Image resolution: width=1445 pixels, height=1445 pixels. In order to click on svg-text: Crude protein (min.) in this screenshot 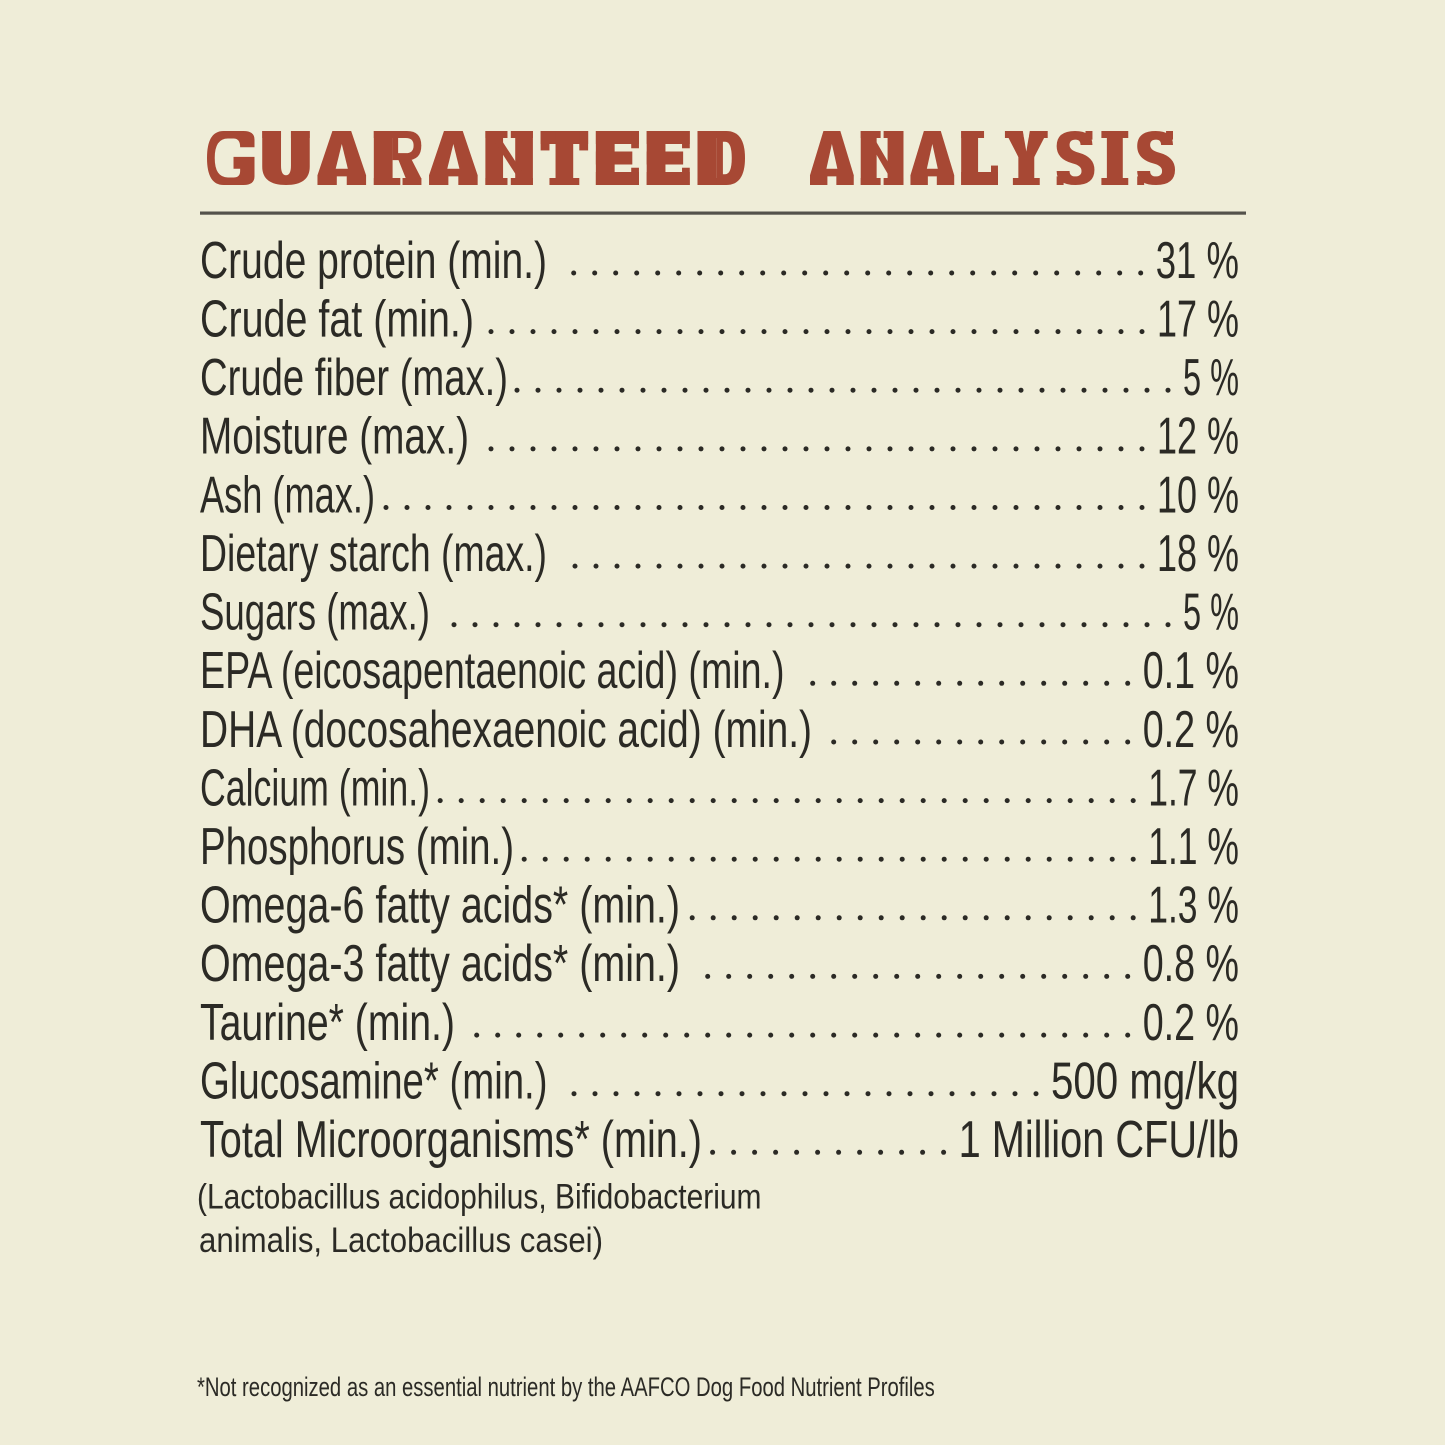, I will do `click(373, 261)`.